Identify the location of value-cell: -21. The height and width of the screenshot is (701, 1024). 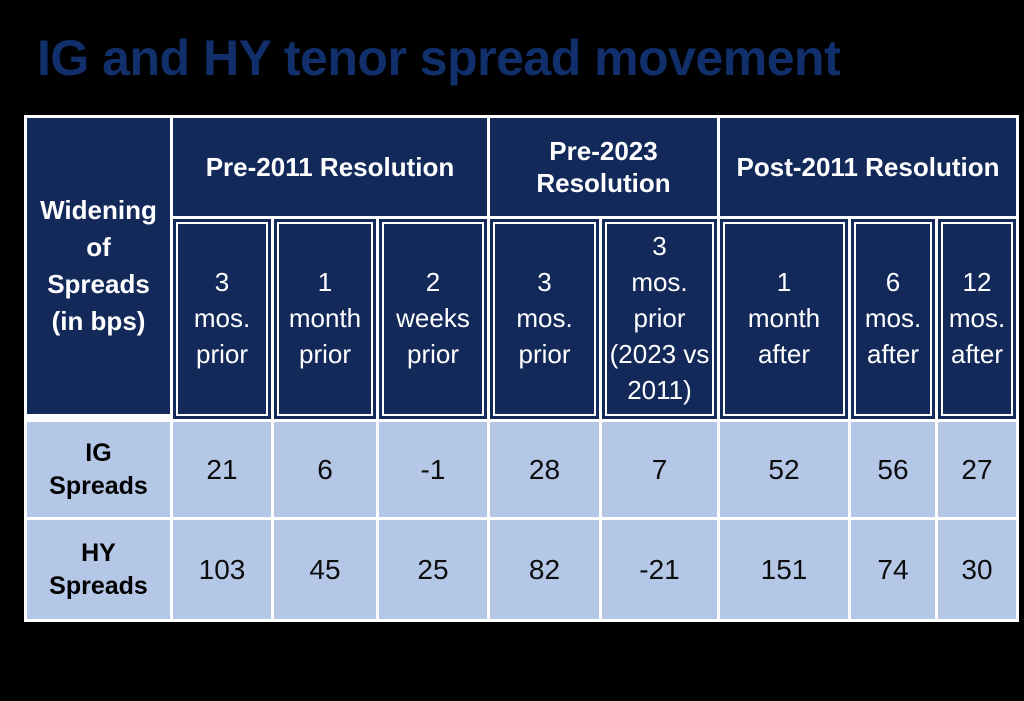
(659, 569).